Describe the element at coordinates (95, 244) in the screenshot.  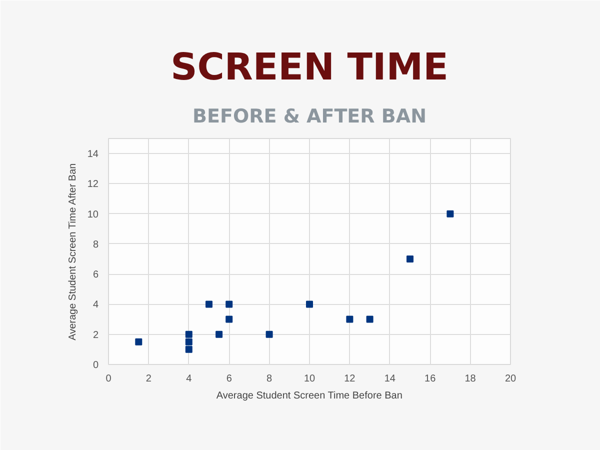
I see `y-tick-label: 8` at that location.